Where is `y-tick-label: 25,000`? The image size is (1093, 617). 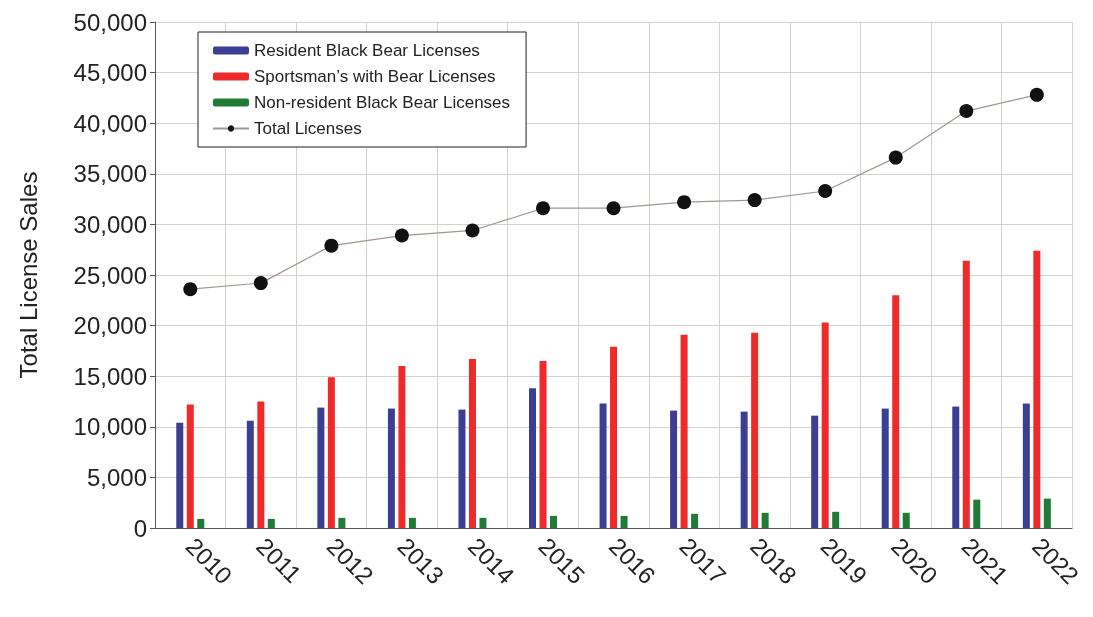
y-tick-label: 25,000 is located at coordinates (110, 275).